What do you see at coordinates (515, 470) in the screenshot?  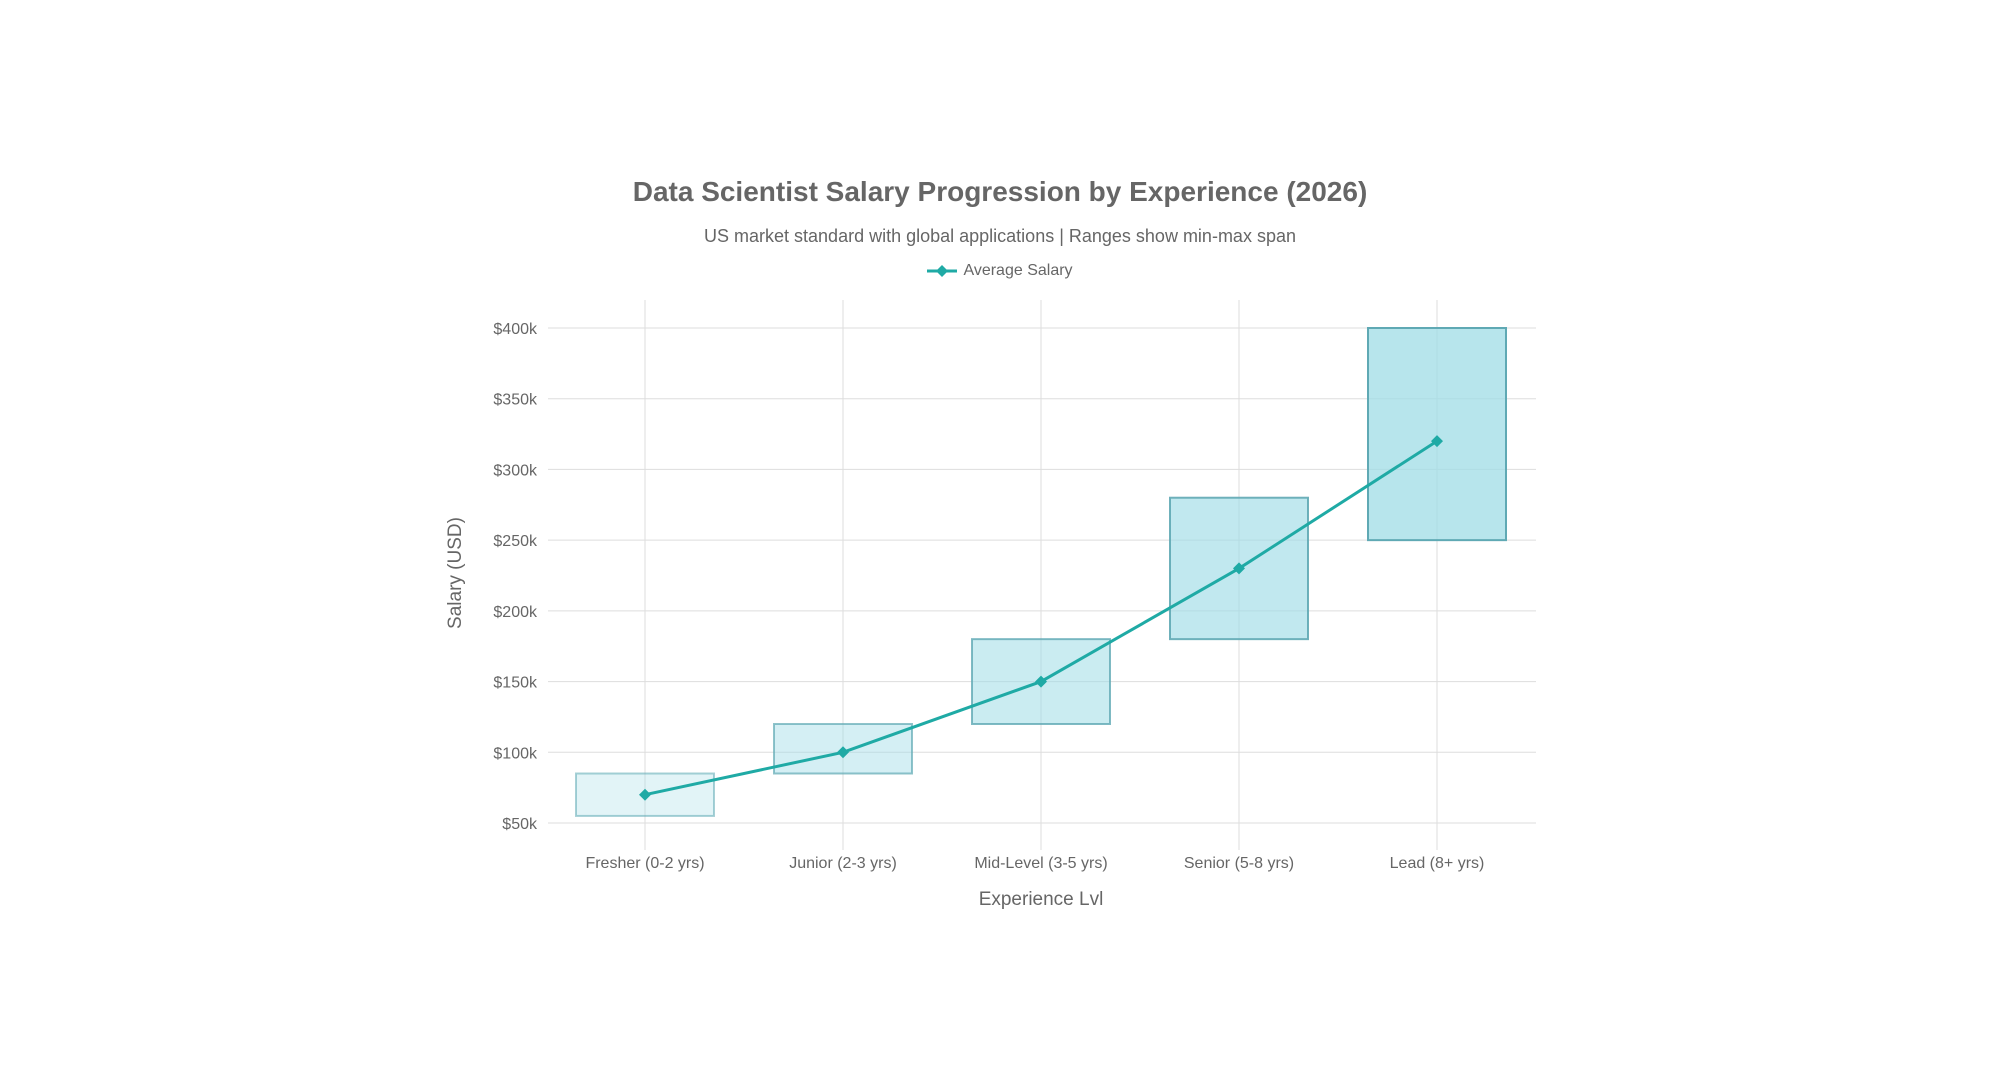 I see `y-tick-label: $300k` at bounding box center [515, 470].